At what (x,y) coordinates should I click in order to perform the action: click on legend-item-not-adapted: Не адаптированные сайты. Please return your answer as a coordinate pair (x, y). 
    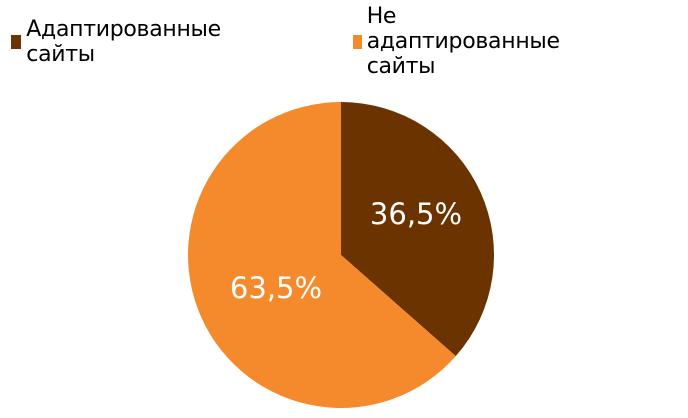
    Looking at the image, I should click on (458, 41).